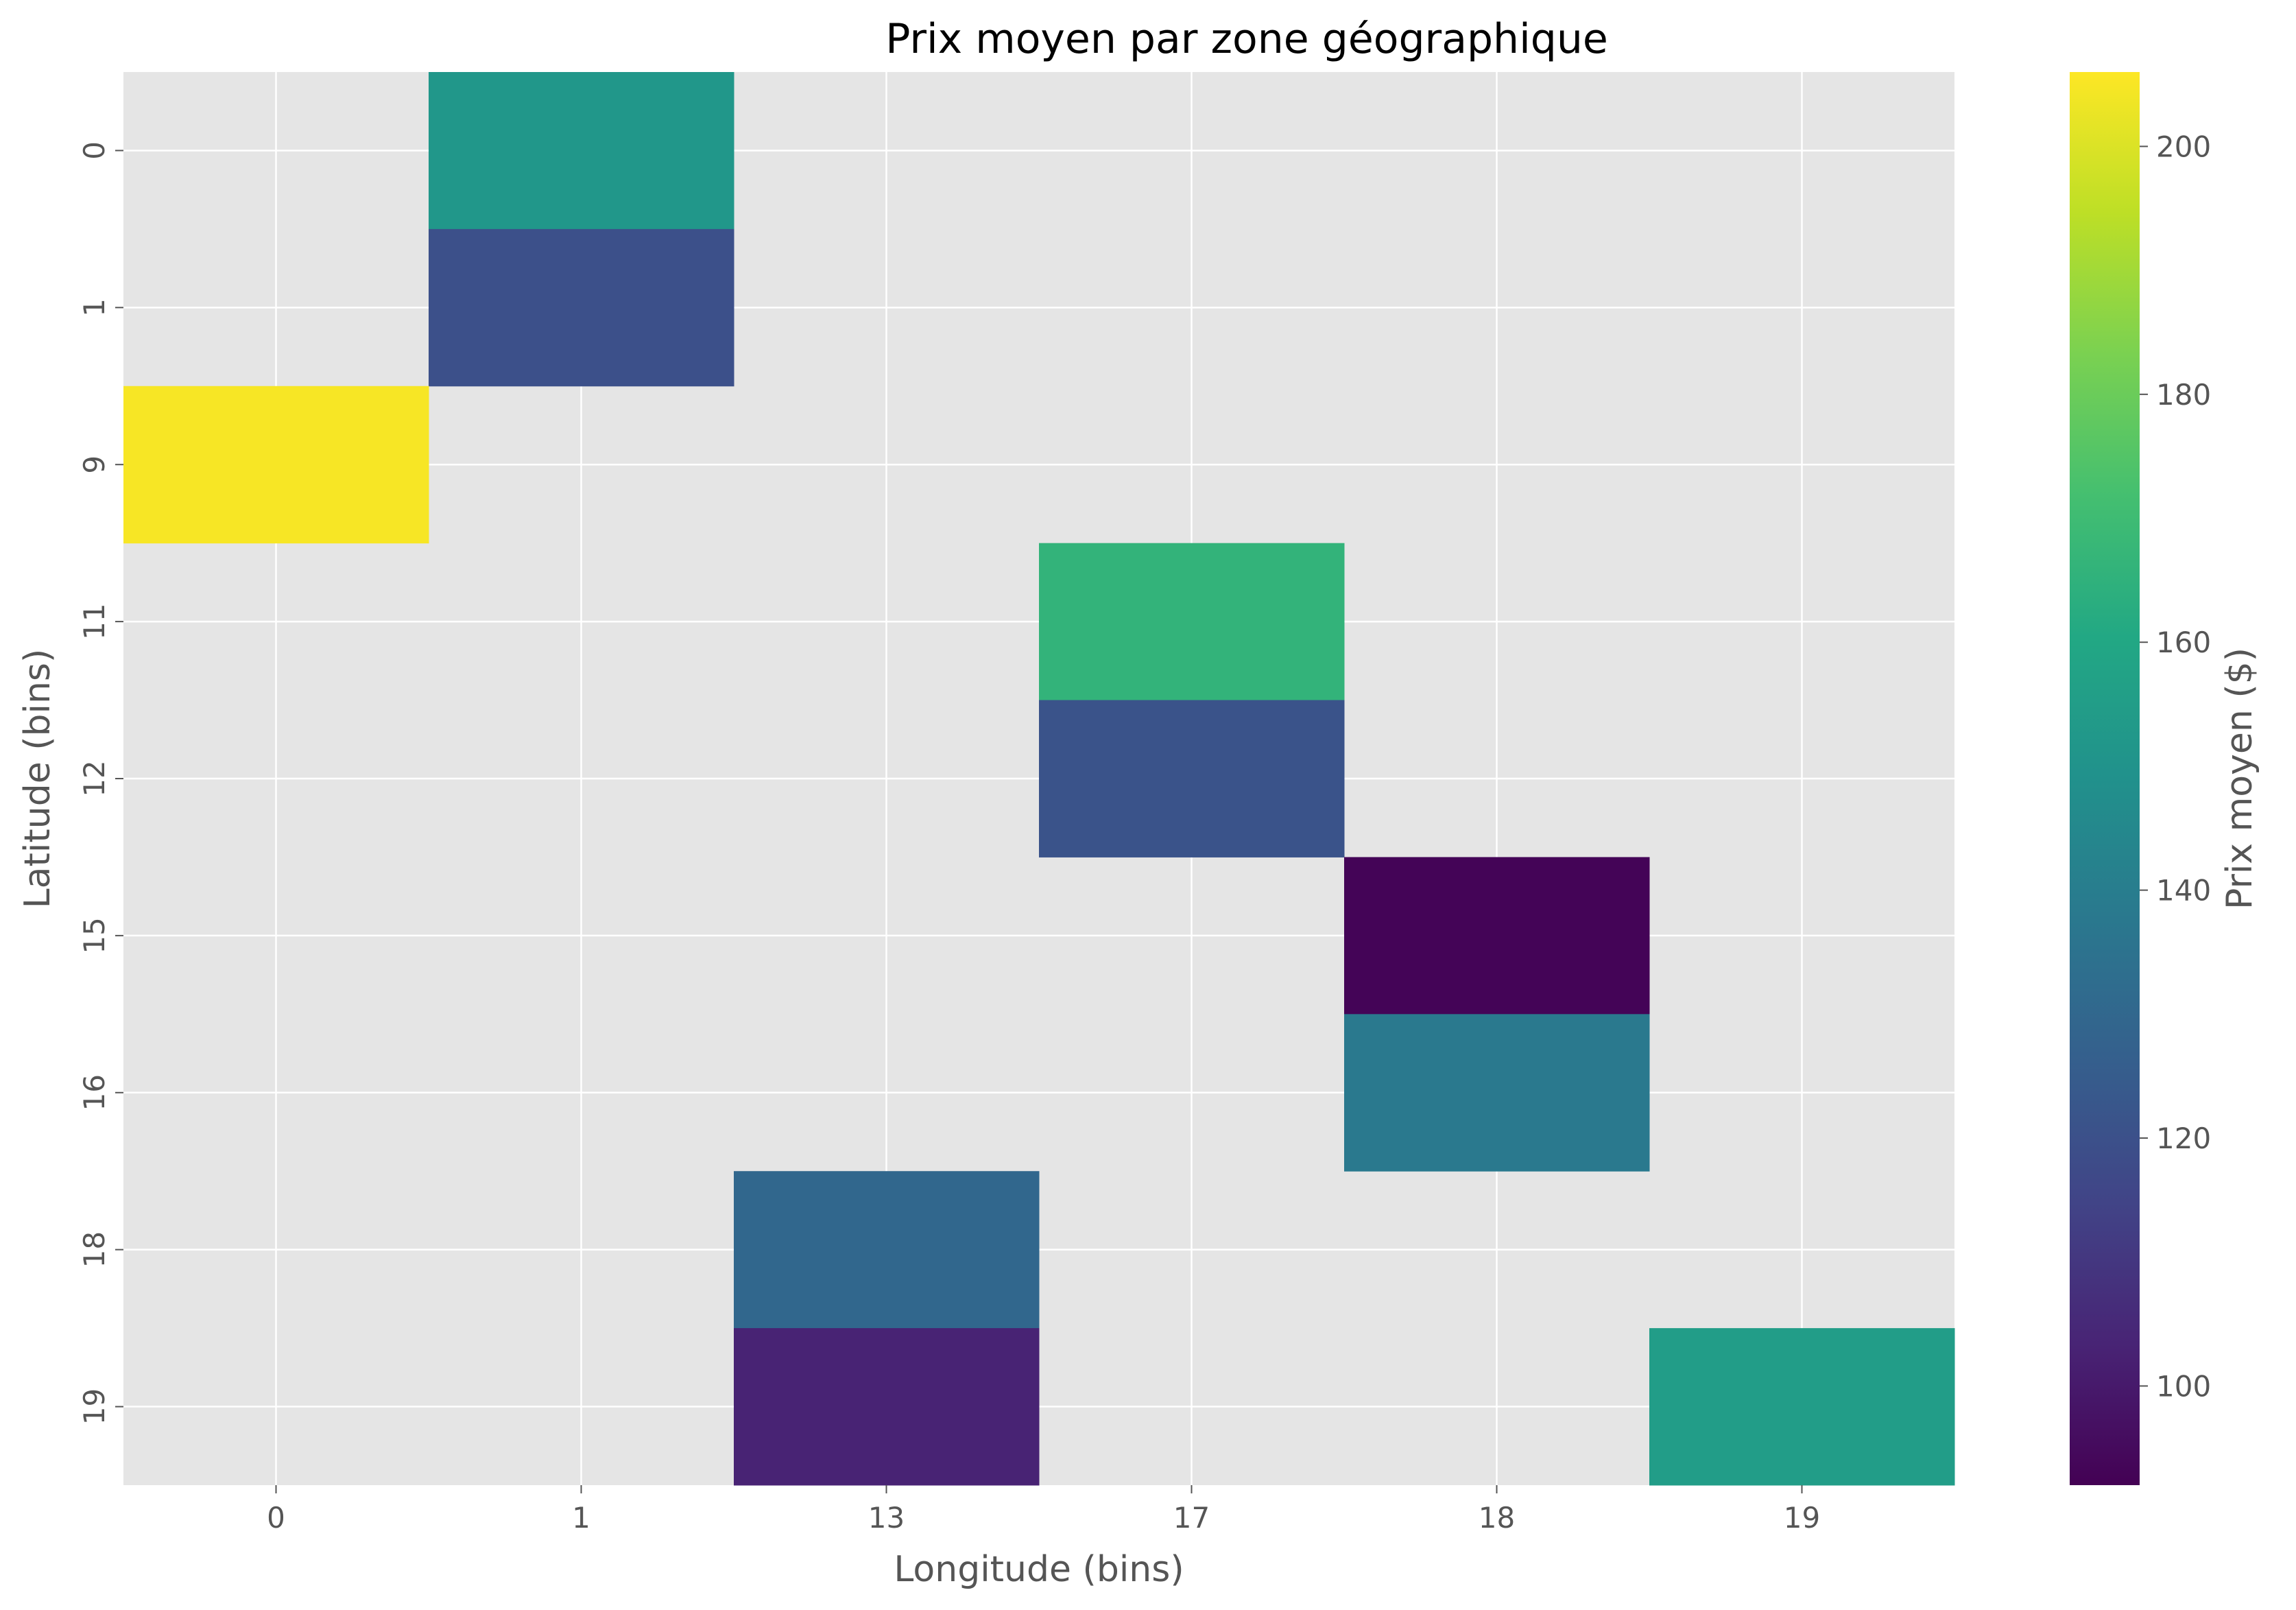  I want to click on y-tick-label: 1, so click(94, 308).